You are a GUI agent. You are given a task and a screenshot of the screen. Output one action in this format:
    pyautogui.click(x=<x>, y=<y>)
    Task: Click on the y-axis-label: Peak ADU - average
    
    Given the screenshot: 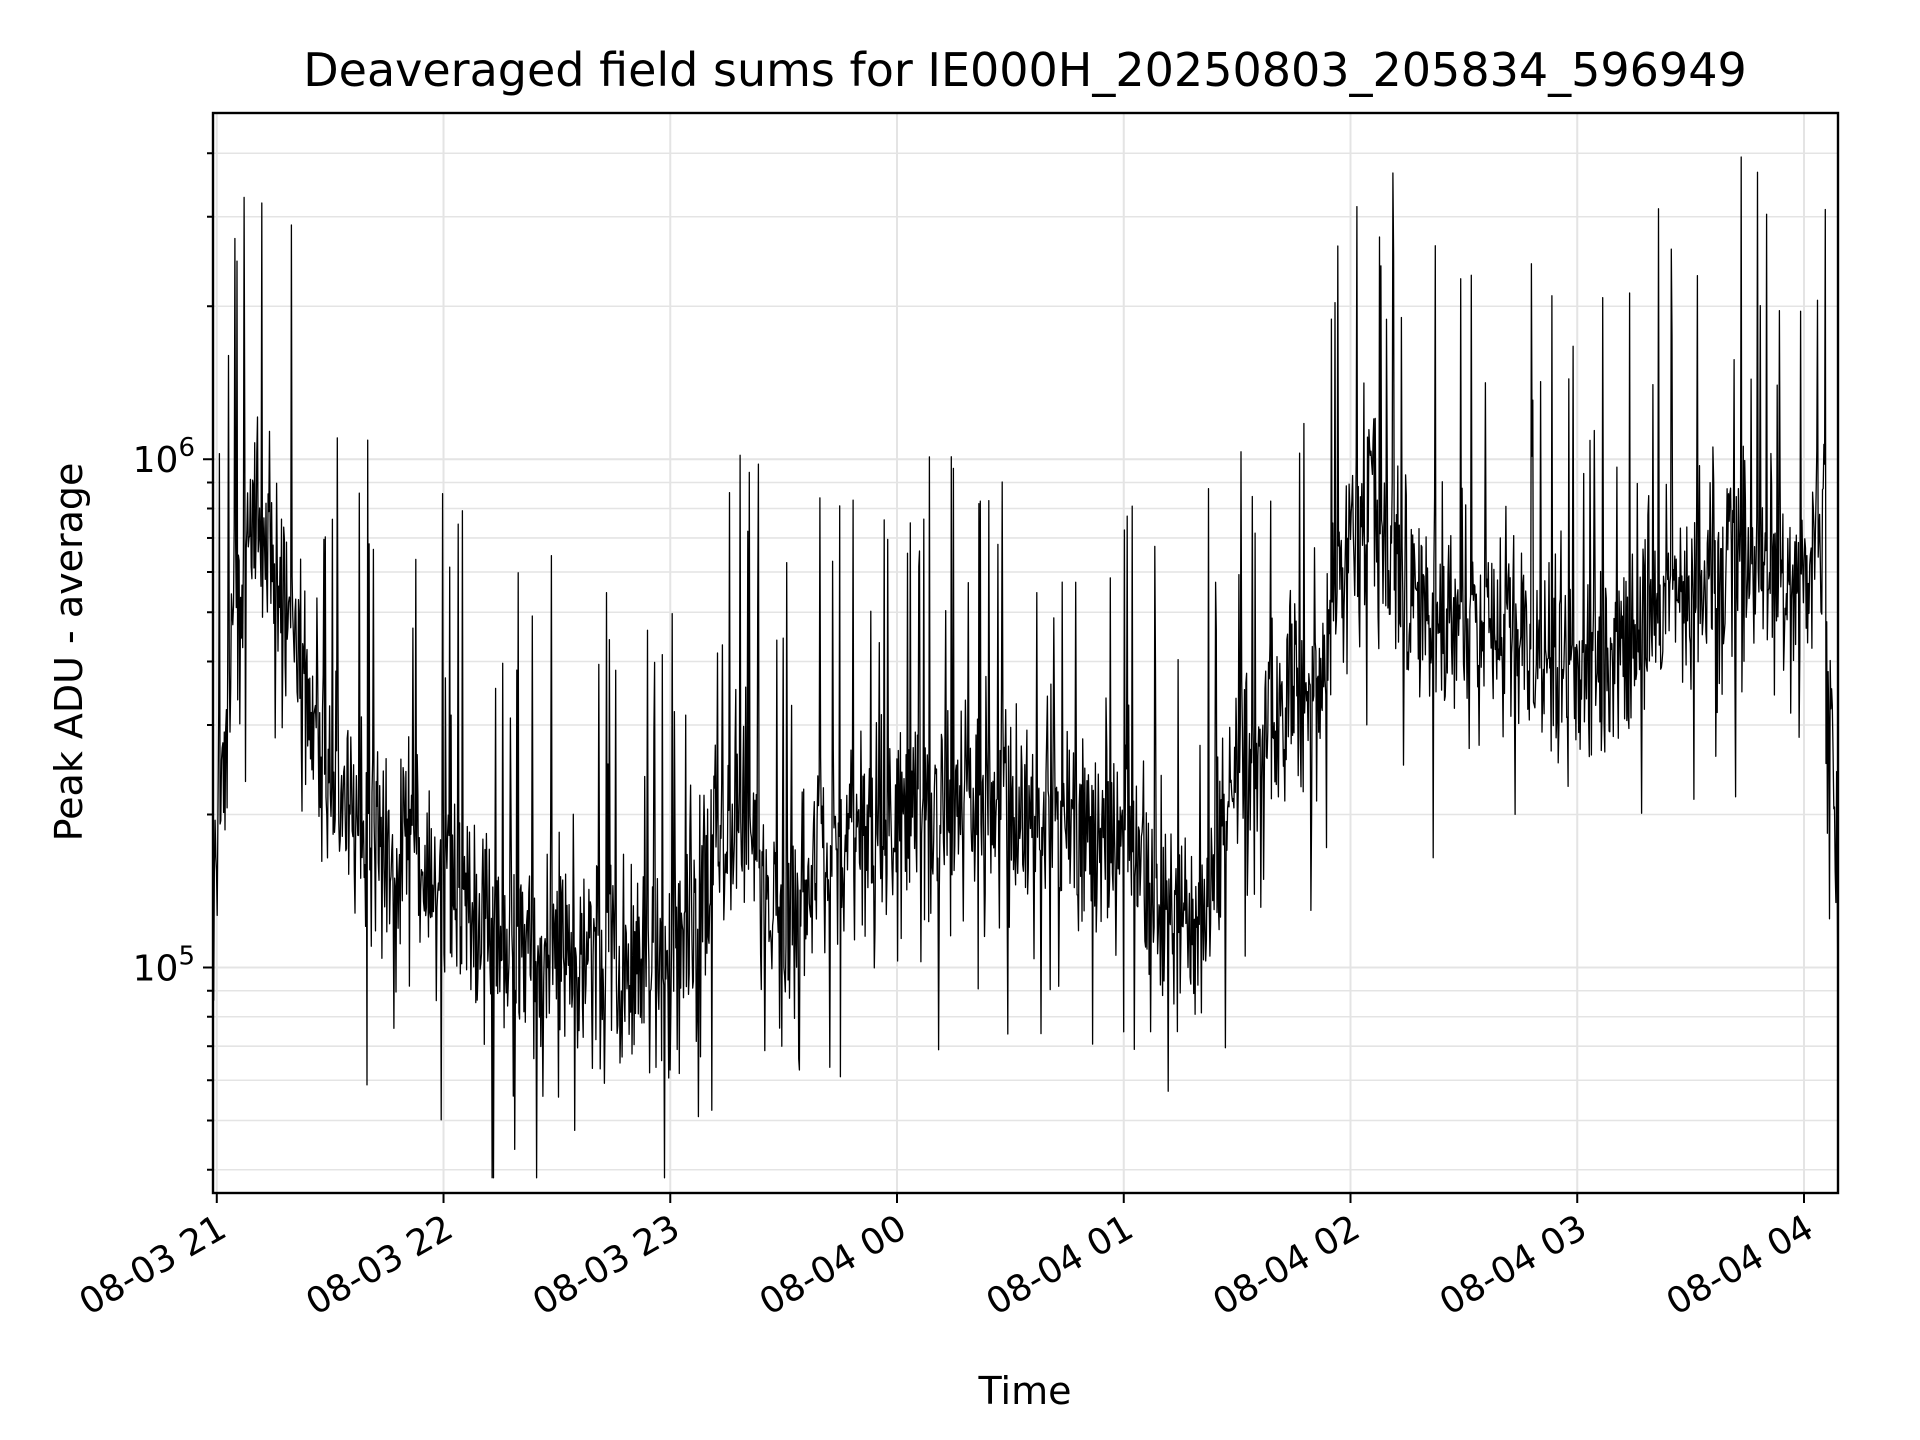 What is the action you would take?
    pyautogui.click(x=69, y=652)
    